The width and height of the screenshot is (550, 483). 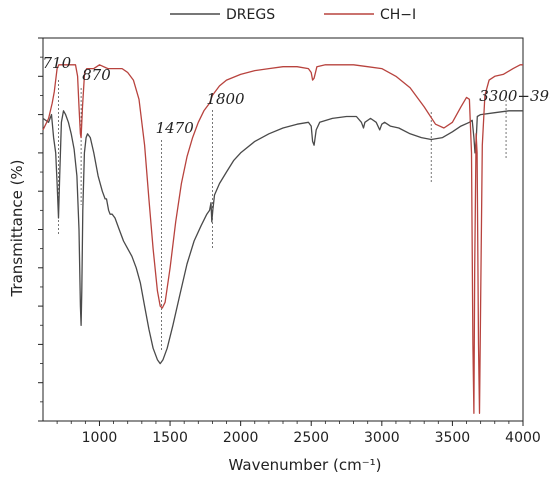 I want to click on x-tick-label: 1000, so click(x=100, y=438).